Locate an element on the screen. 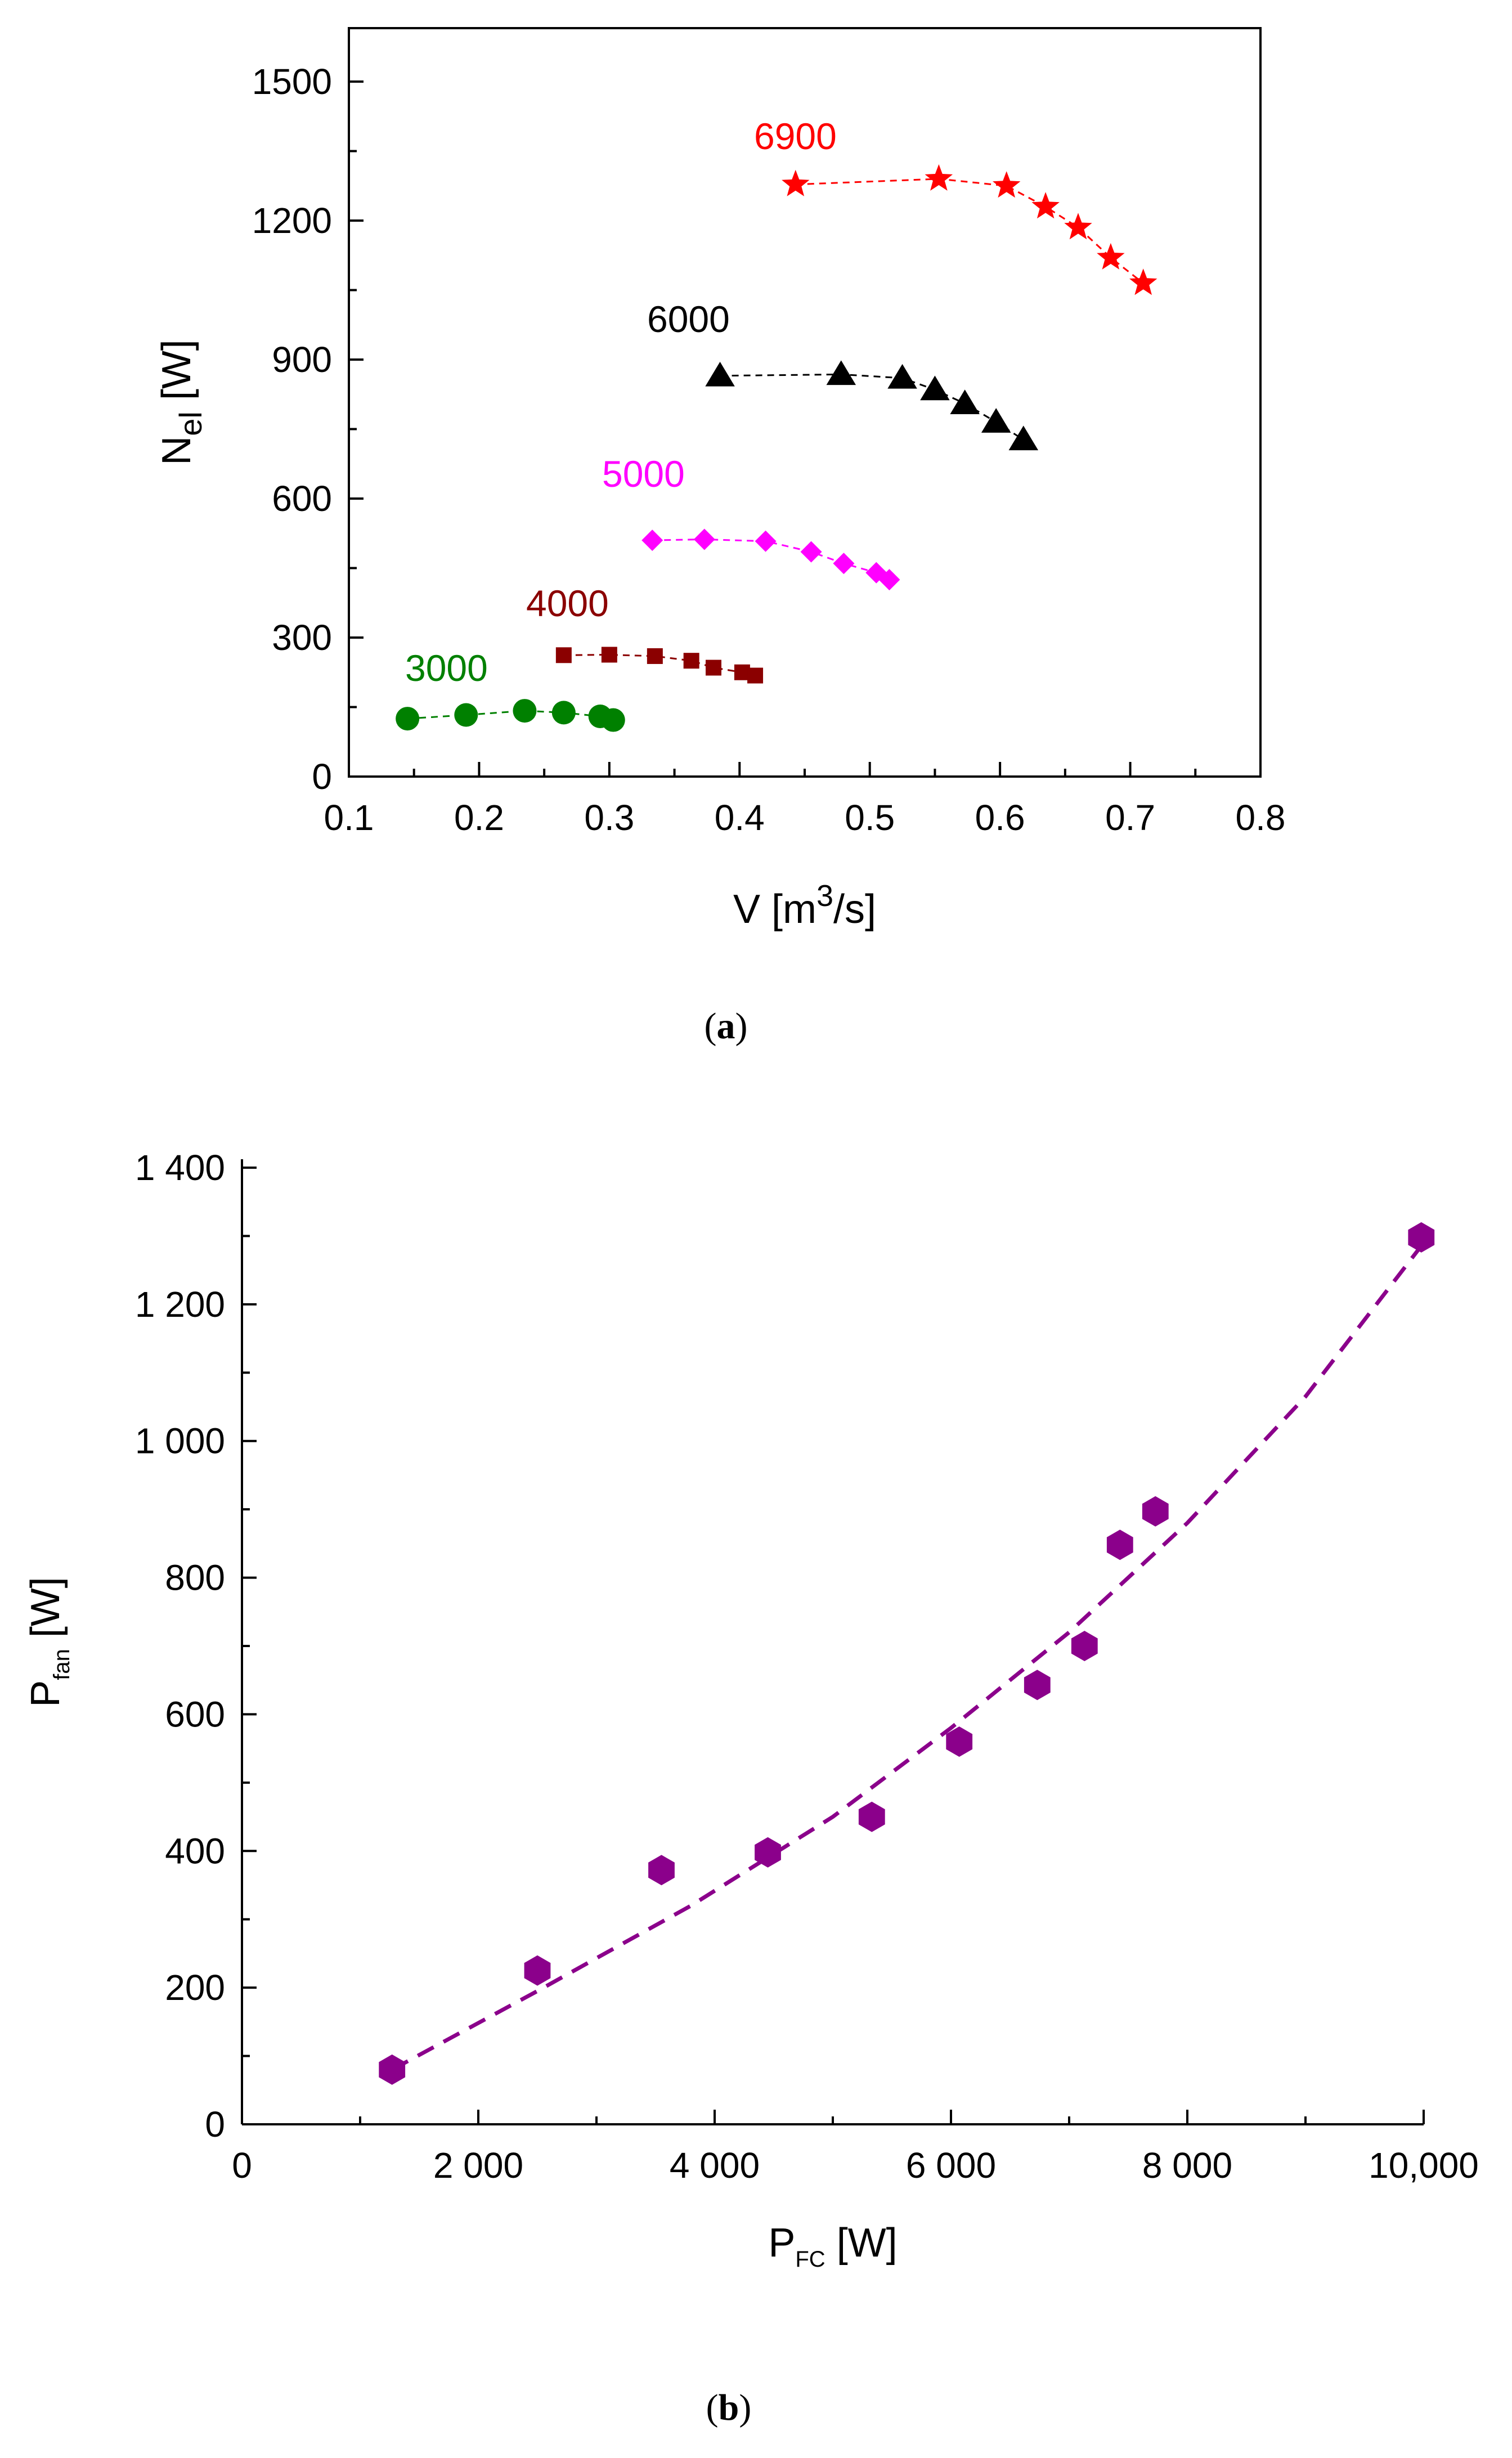  chart-b-y-axis-title: Pfan [W] is located at coordinates (48, 1642).